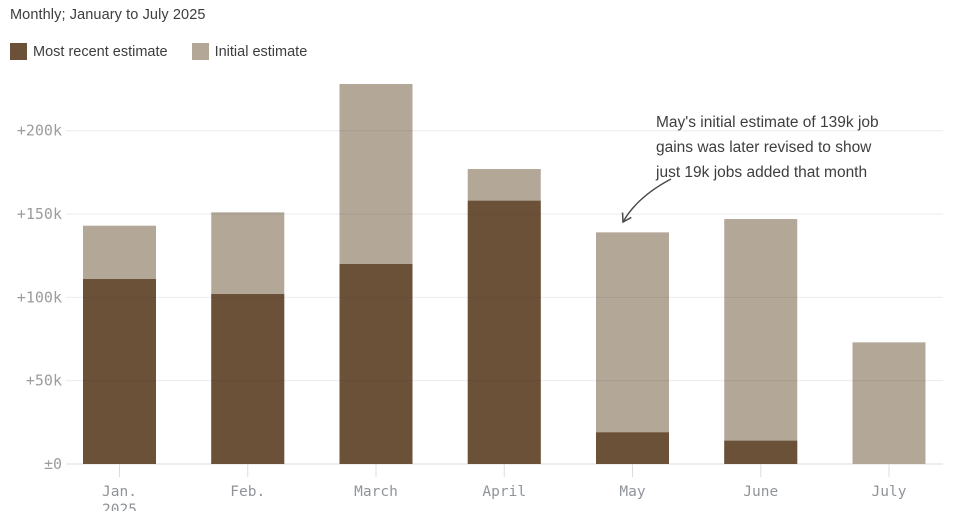 This screenshot has height=511, width=972. Describe the element at coordinates (119, 506) in the screenshot. I see `x-tick-sublabel: 2025` at that location.